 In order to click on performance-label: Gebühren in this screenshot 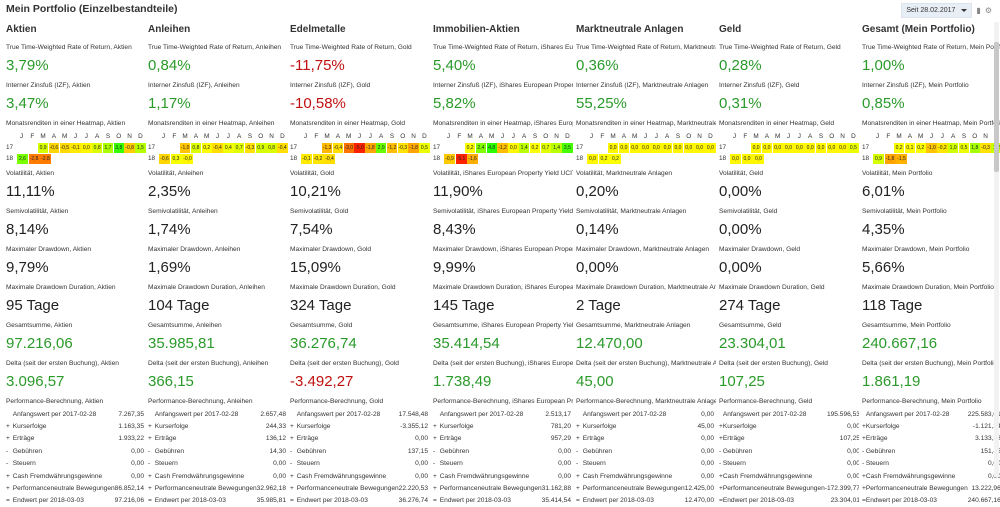, I will do `click(311, 451)`.